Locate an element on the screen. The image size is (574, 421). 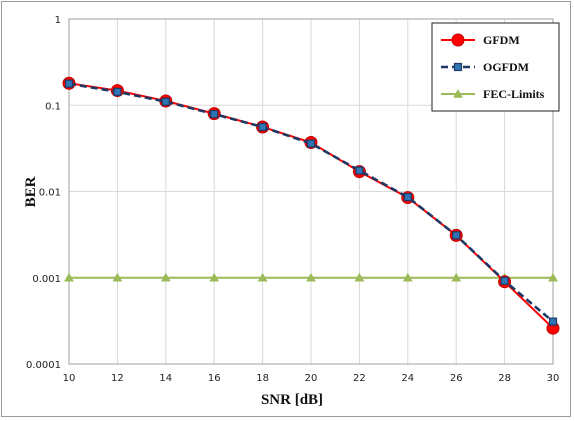
y-tick-label: 0.0001 is located at coordinates (43, 365).